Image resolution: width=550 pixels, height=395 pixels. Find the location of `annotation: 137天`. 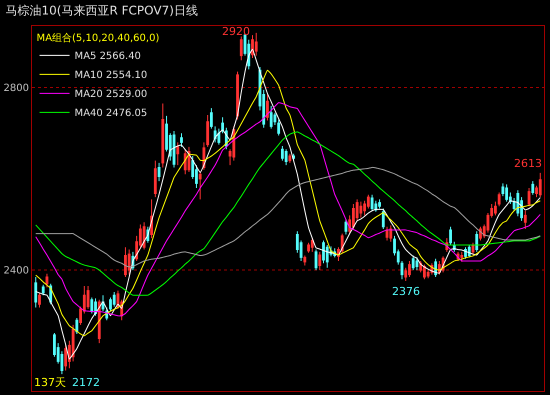

annotation: 137天 is located at coordinates (50, 382).